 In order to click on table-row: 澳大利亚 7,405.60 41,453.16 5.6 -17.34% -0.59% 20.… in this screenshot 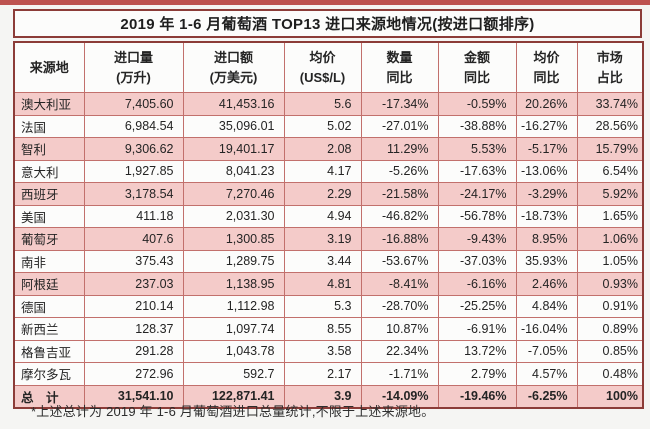, I will do `click(328, 104)`.